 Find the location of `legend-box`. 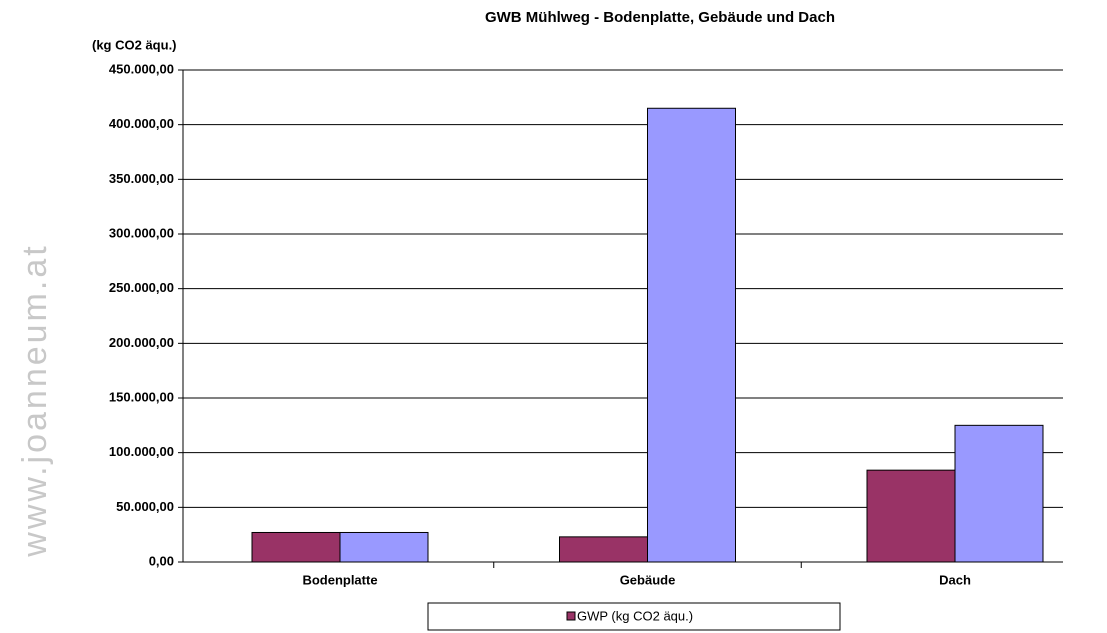

legend-box is located at coordinates (634, 616).